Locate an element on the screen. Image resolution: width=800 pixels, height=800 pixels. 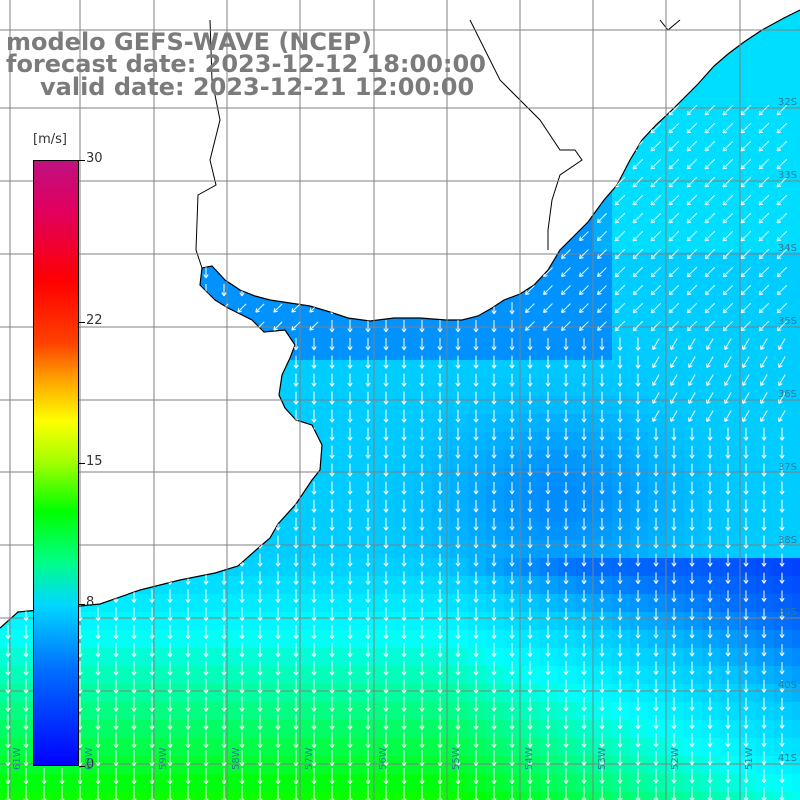
colorbar-unit: [m/s] is located at coordinates (50, 139).